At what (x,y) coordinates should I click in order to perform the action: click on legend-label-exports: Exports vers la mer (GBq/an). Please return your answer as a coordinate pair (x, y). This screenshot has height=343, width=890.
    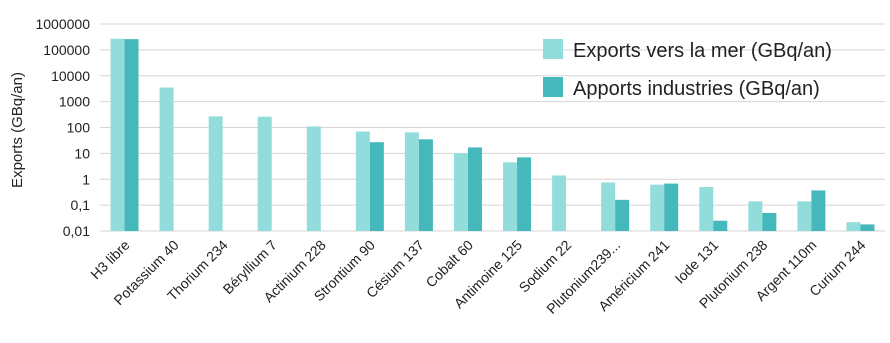
    Looking at the image, I should click on (702, 51).